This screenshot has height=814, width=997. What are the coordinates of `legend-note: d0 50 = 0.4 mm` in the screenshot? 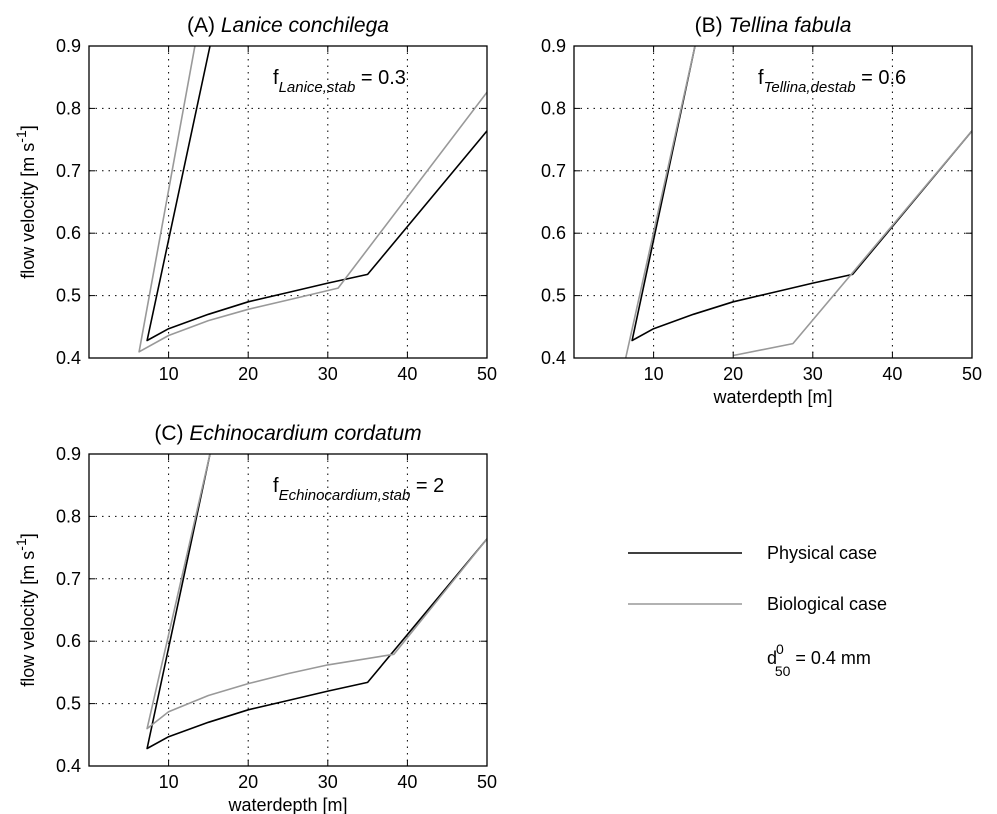 It's located at (819, 660).